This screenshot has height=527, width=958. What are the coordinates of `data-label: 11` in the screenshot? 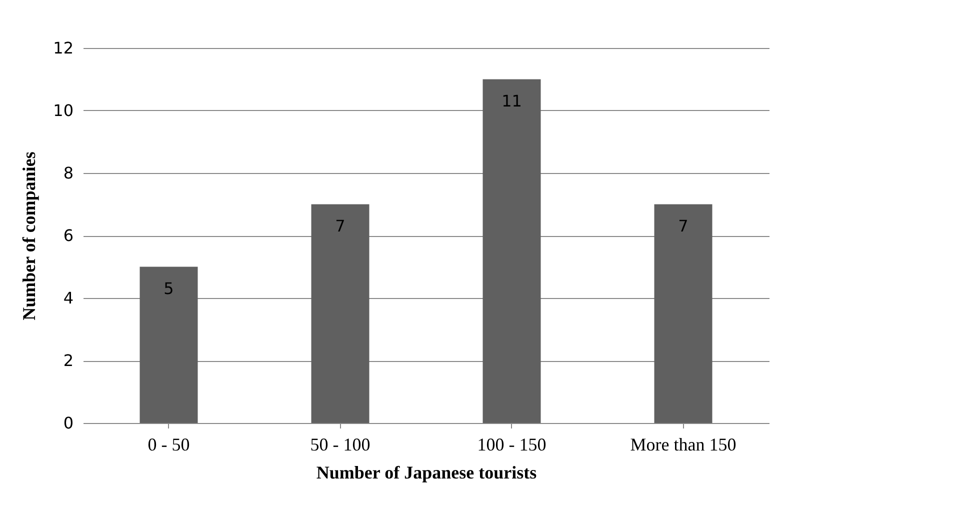 It's located at (512, 100).